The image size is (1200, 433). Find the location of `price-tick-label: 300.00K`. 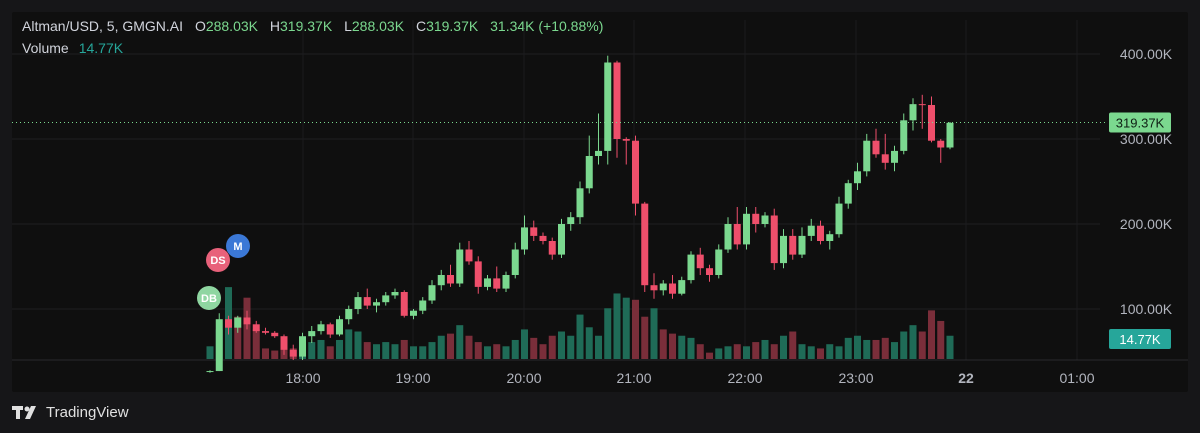

price-tick-label: 300.00K is located at coordinates (1146, 139).